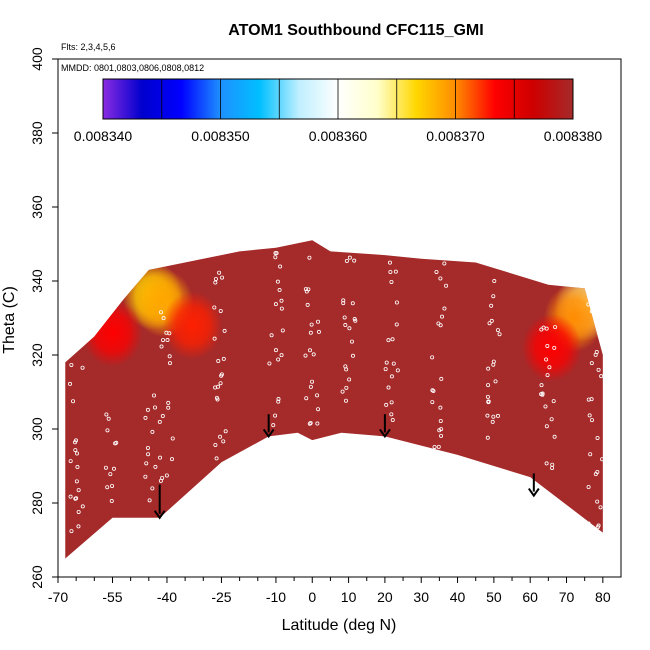 This screenshot has width=650, height=650. Describe the element at coordinates (567, 597) in the screenshot. I see `x-tick-label: 70` at that location.